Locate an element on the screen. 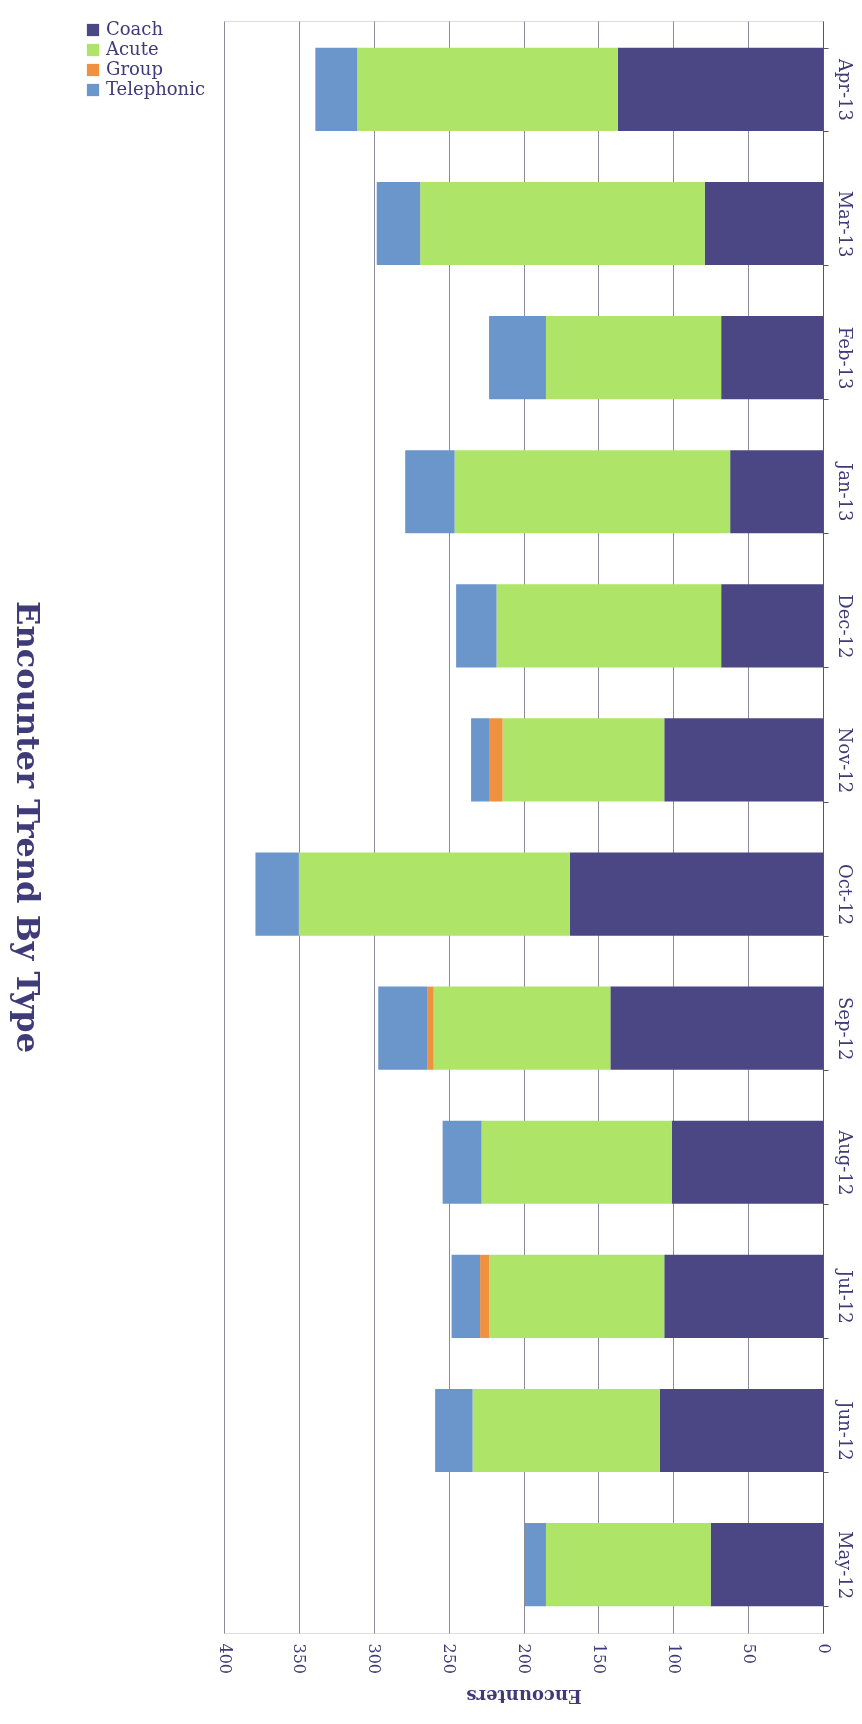 This screenshot has width=862, height=1724. x-tick-label: 50 is located at coordinates (749, 1653).